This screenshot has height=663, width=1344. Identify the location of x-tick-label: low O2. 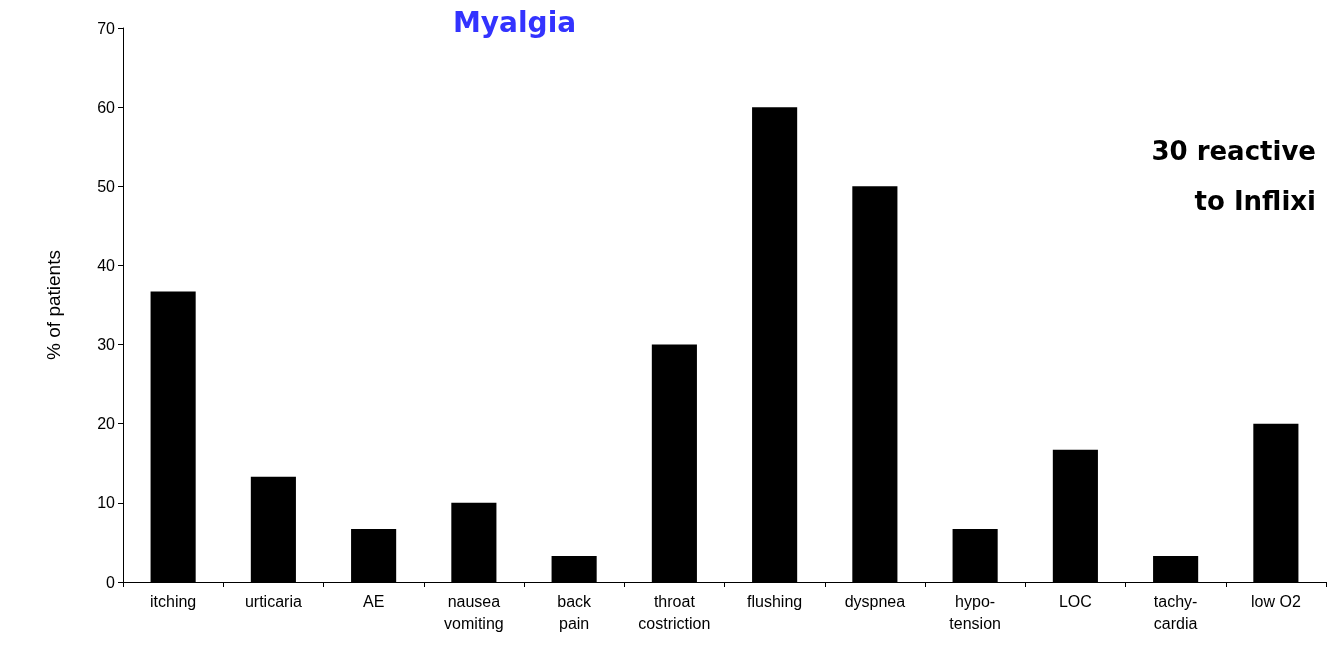
(1275, 601).